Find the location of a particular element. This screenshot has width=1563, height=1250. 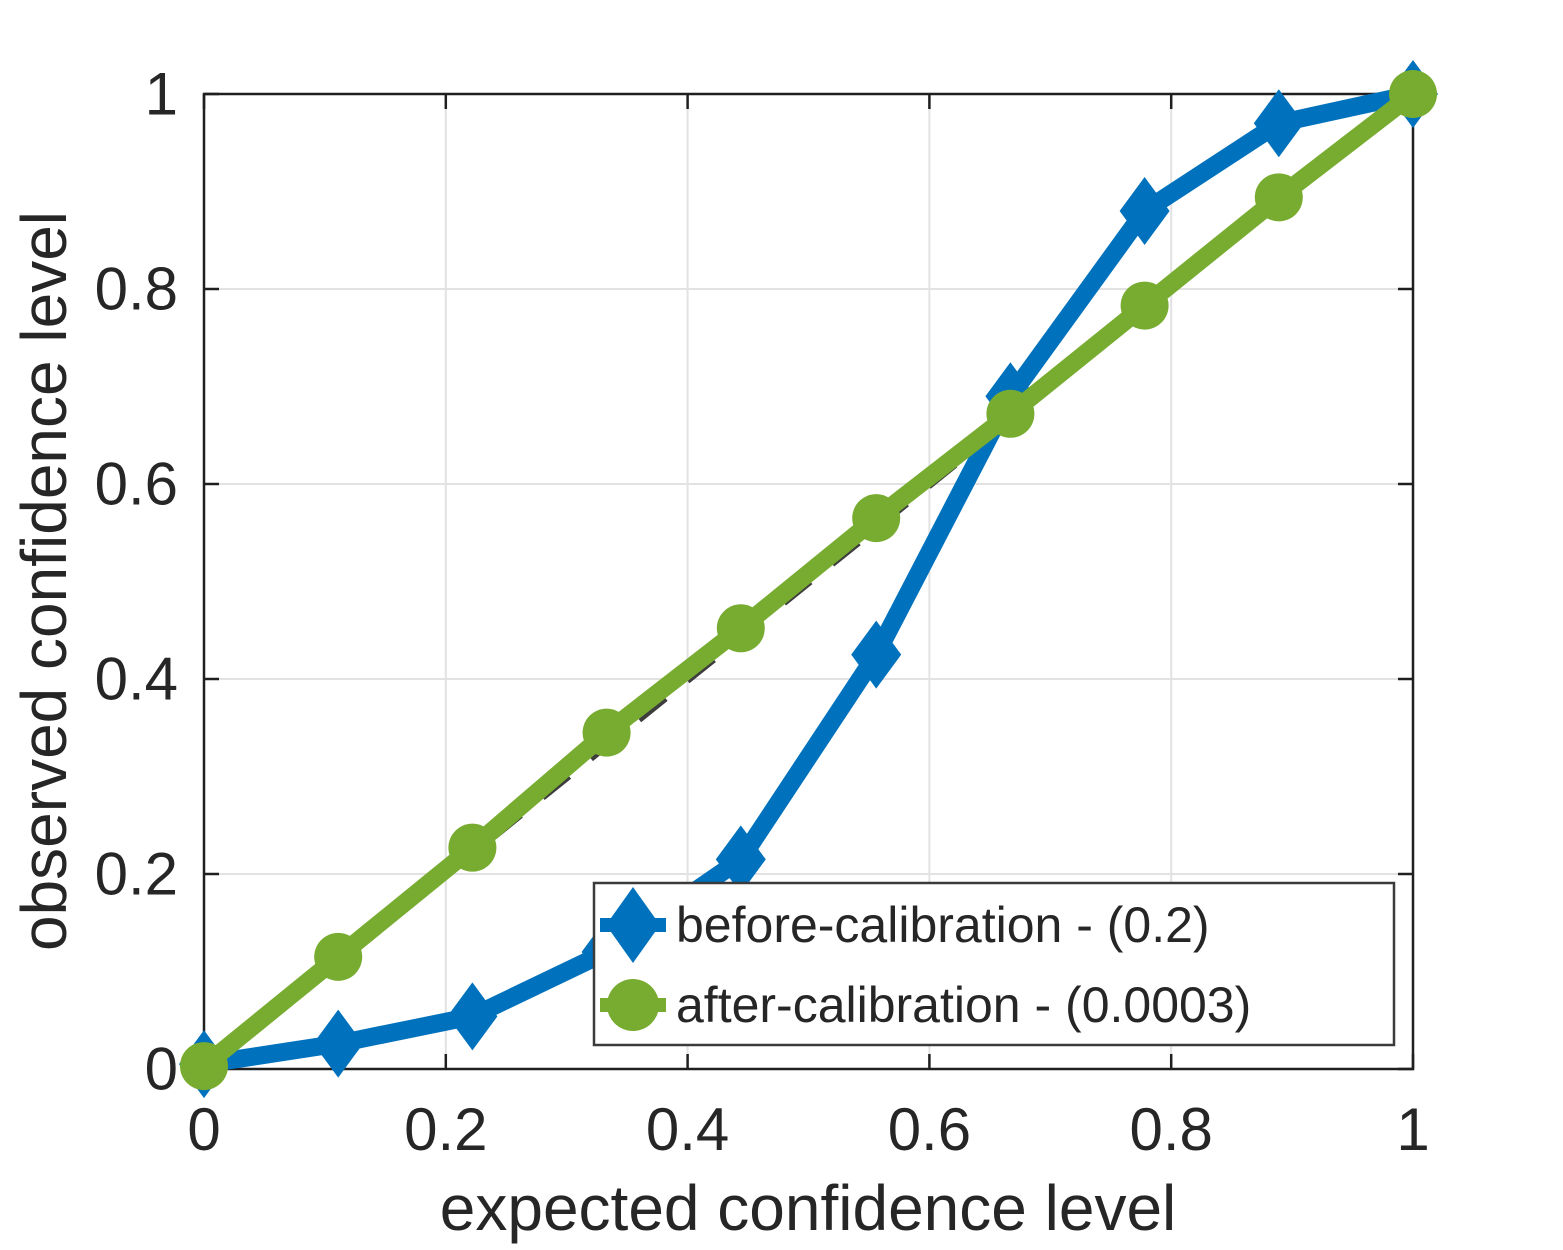

y-tick-label: 0.6 is located at coordinates (136, 484).